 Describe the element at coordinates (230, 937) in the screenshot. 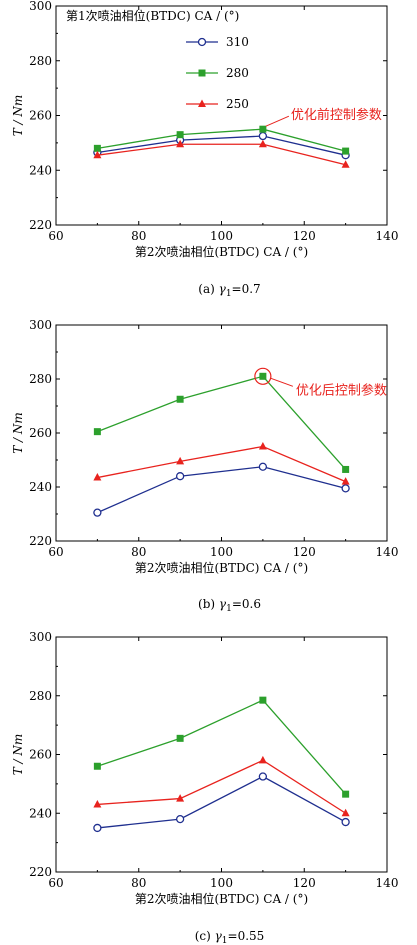

I see `panel-caption: (c) γ1=0.55` at that location.